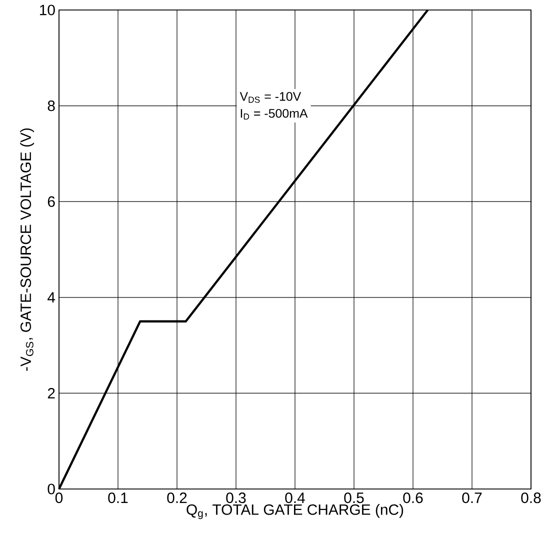 The height and width of the screenshot is (536, 543). Describe the element at coordinates (118, 498) in the screenshot. I see `x-tick-label: 0.1` at that location.